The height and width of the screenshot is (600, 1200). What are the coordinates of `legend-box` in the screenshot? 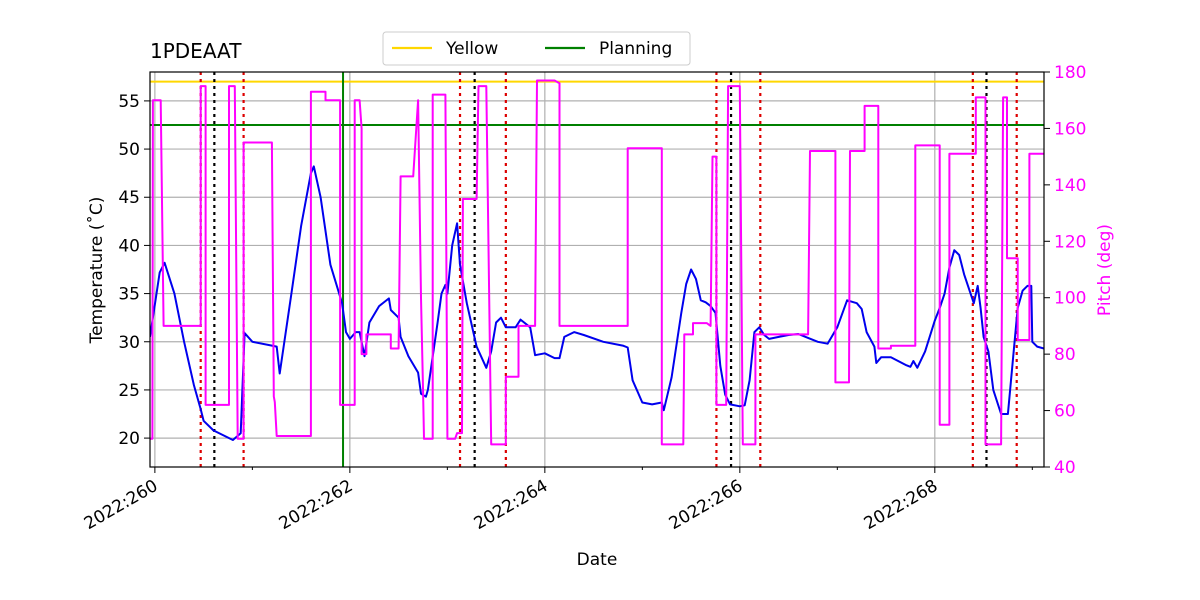 It's located at (536, 48).